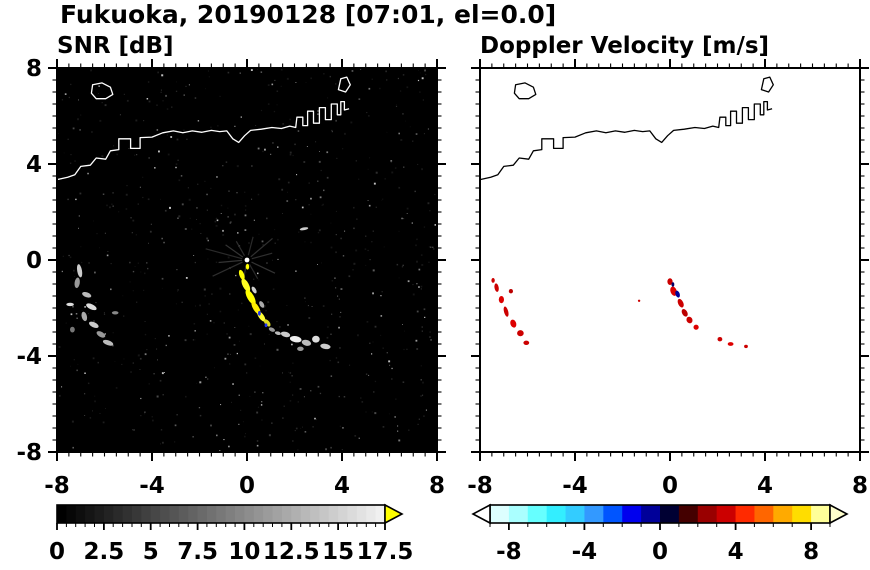 The width and height of the screenshot is (870, 570). What do you see at coordinates (626, 128) in the screenshot?
I see `velocity-coastline` at bounding box center [626, 128].